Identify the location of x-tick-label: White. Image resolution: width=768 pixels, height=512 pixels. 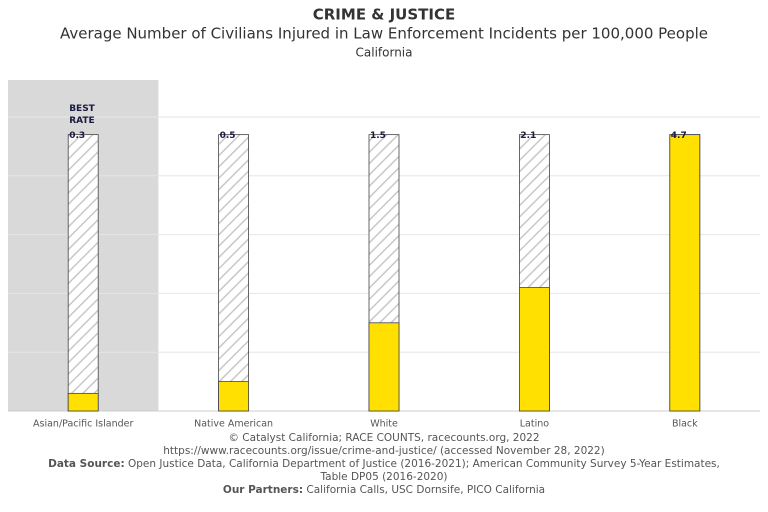
(384, 424).